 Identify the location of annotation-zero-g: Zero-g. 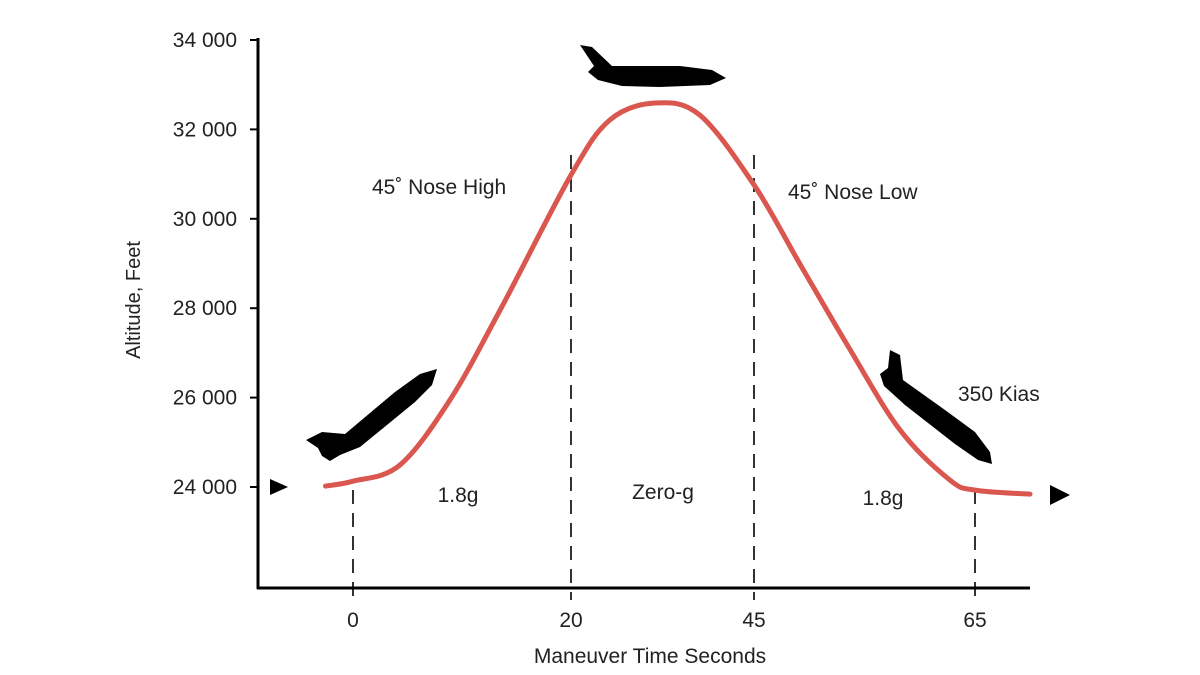
(663, 492).